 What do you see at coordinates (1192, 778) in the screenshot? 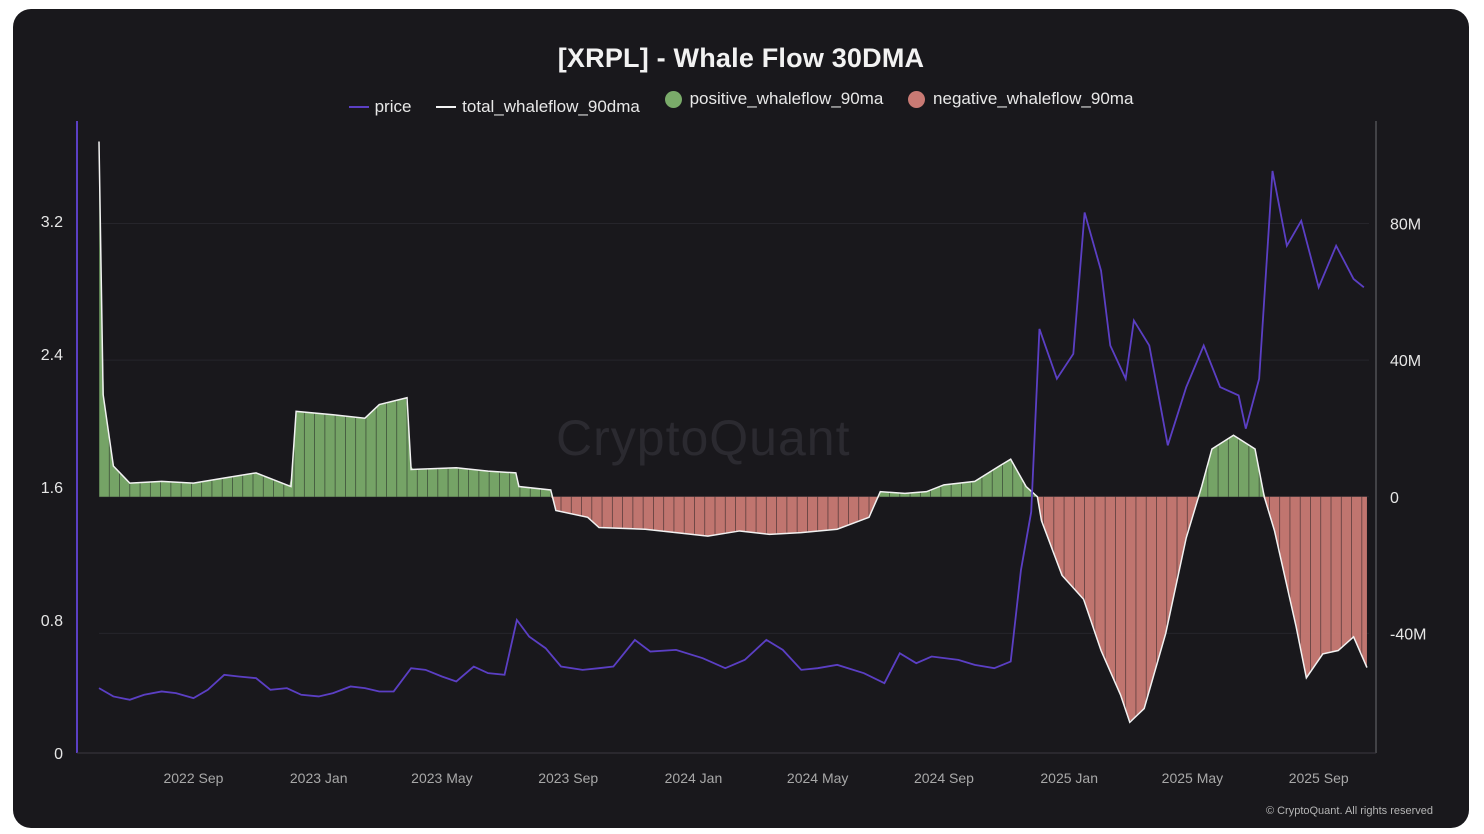
I see `x-tick-label: 2025 May` at bounding box center [1192, 778].